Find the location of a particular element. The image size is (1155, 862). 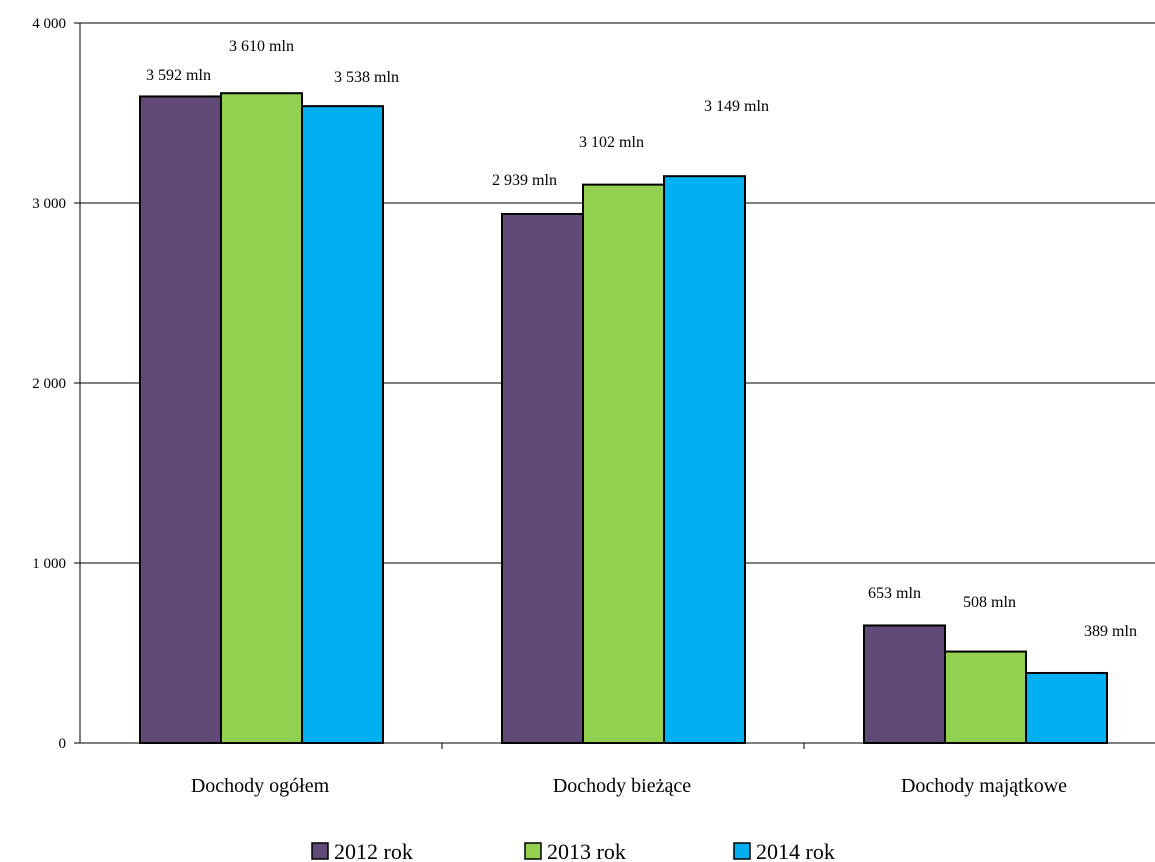

category-label: Dochody ogółem is located at coordinates (260, 786).